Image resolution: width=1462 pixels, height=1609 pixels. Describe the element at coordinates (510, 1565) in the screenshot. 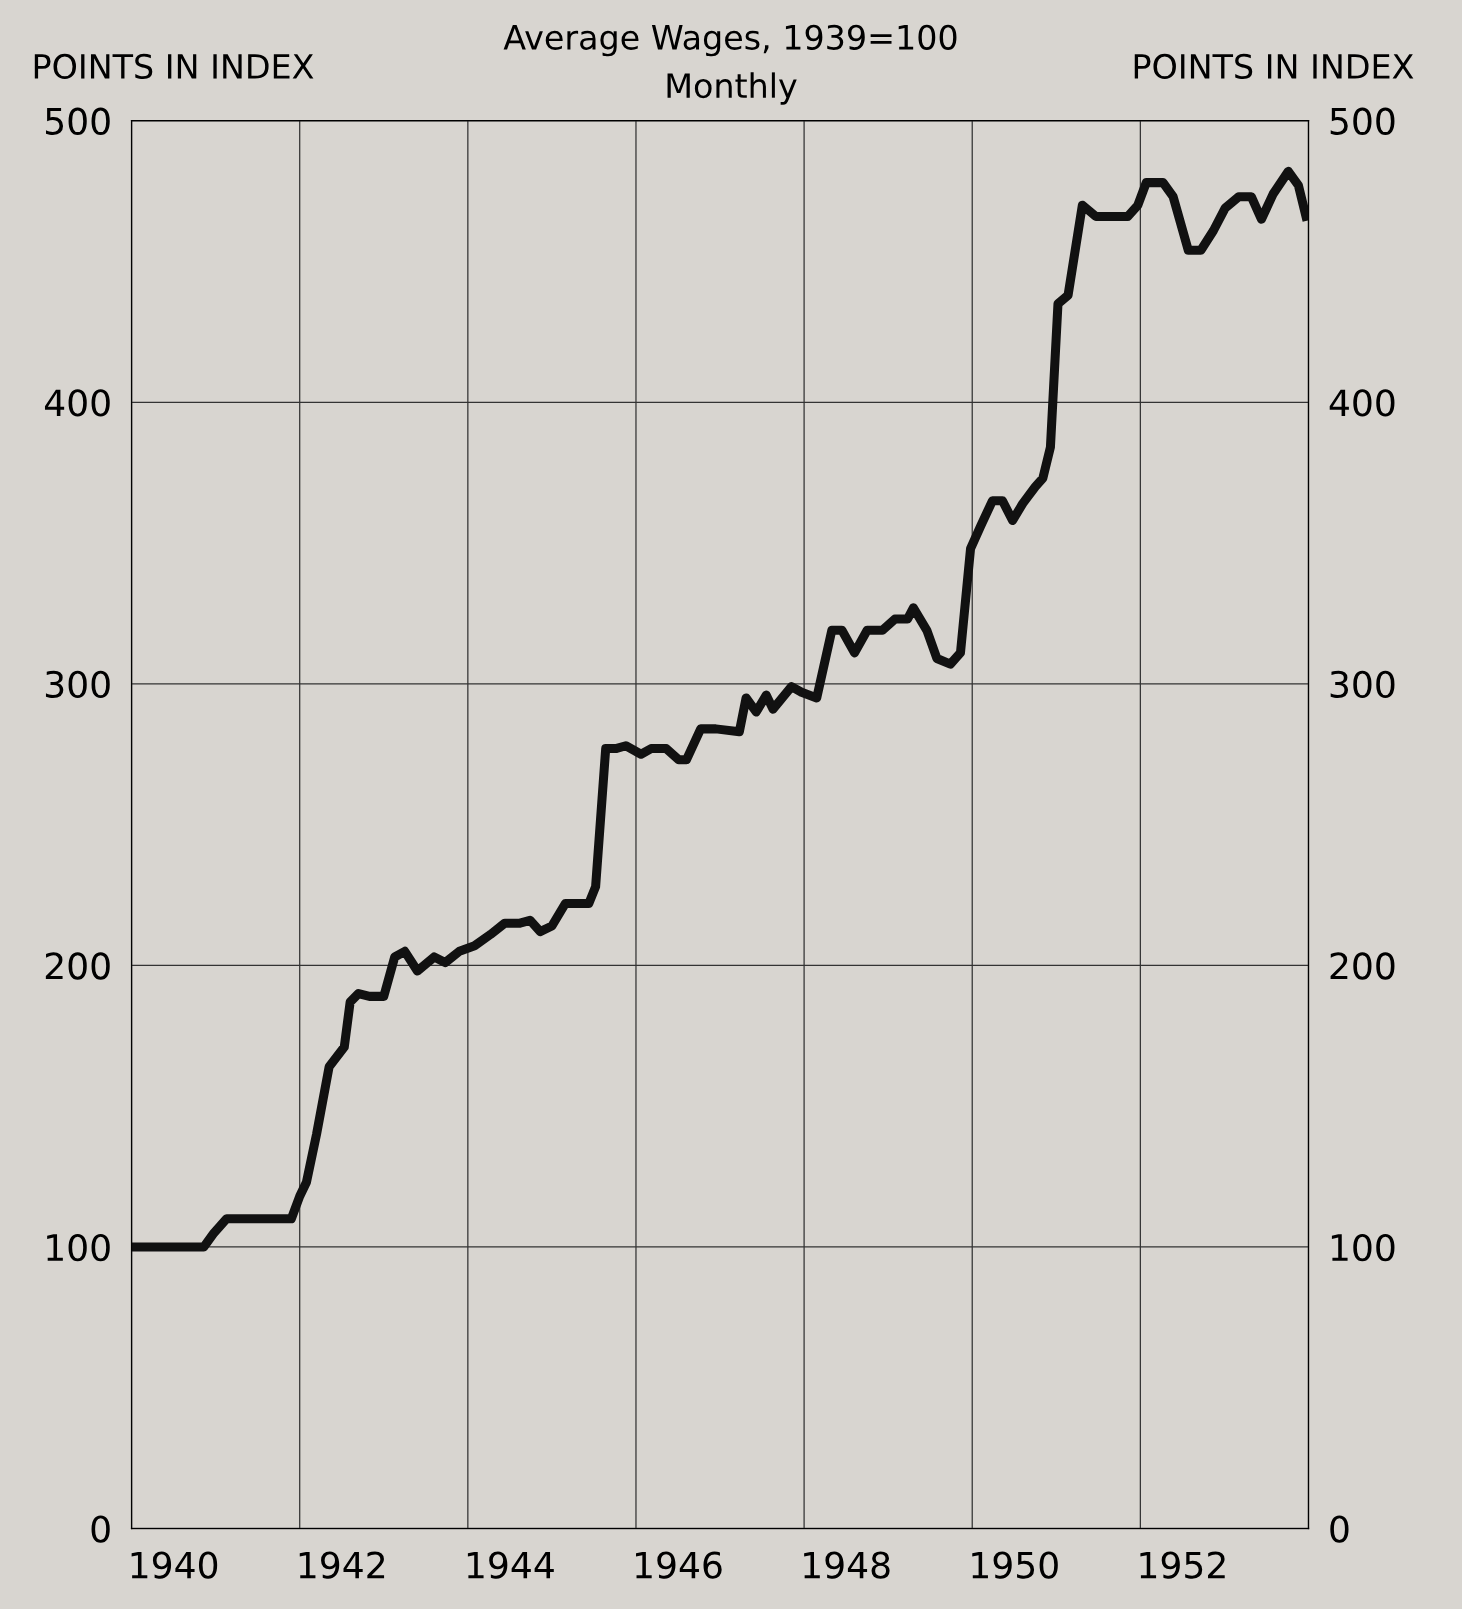

I see `x-tick-label: 1944` at that location.